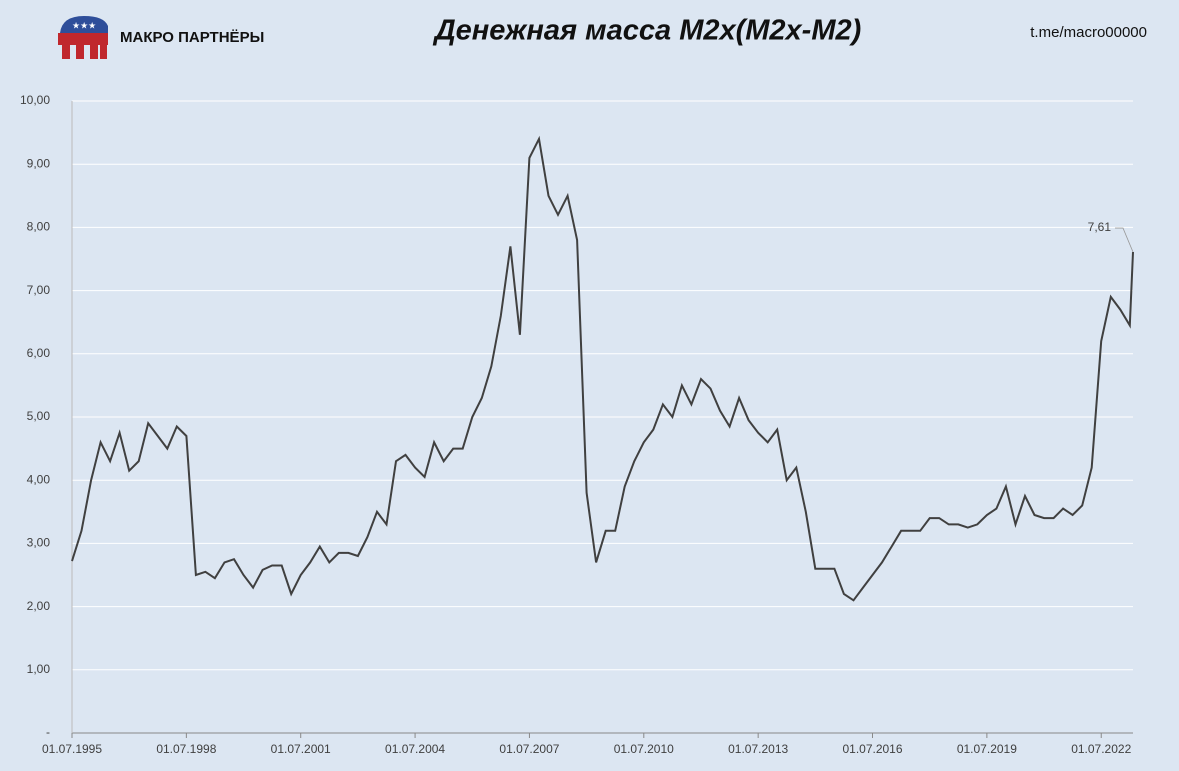 The width and height of the screenshot is (1179, 771). I want to click on x-tick-label: 01.07.2019, so click(987, 749).